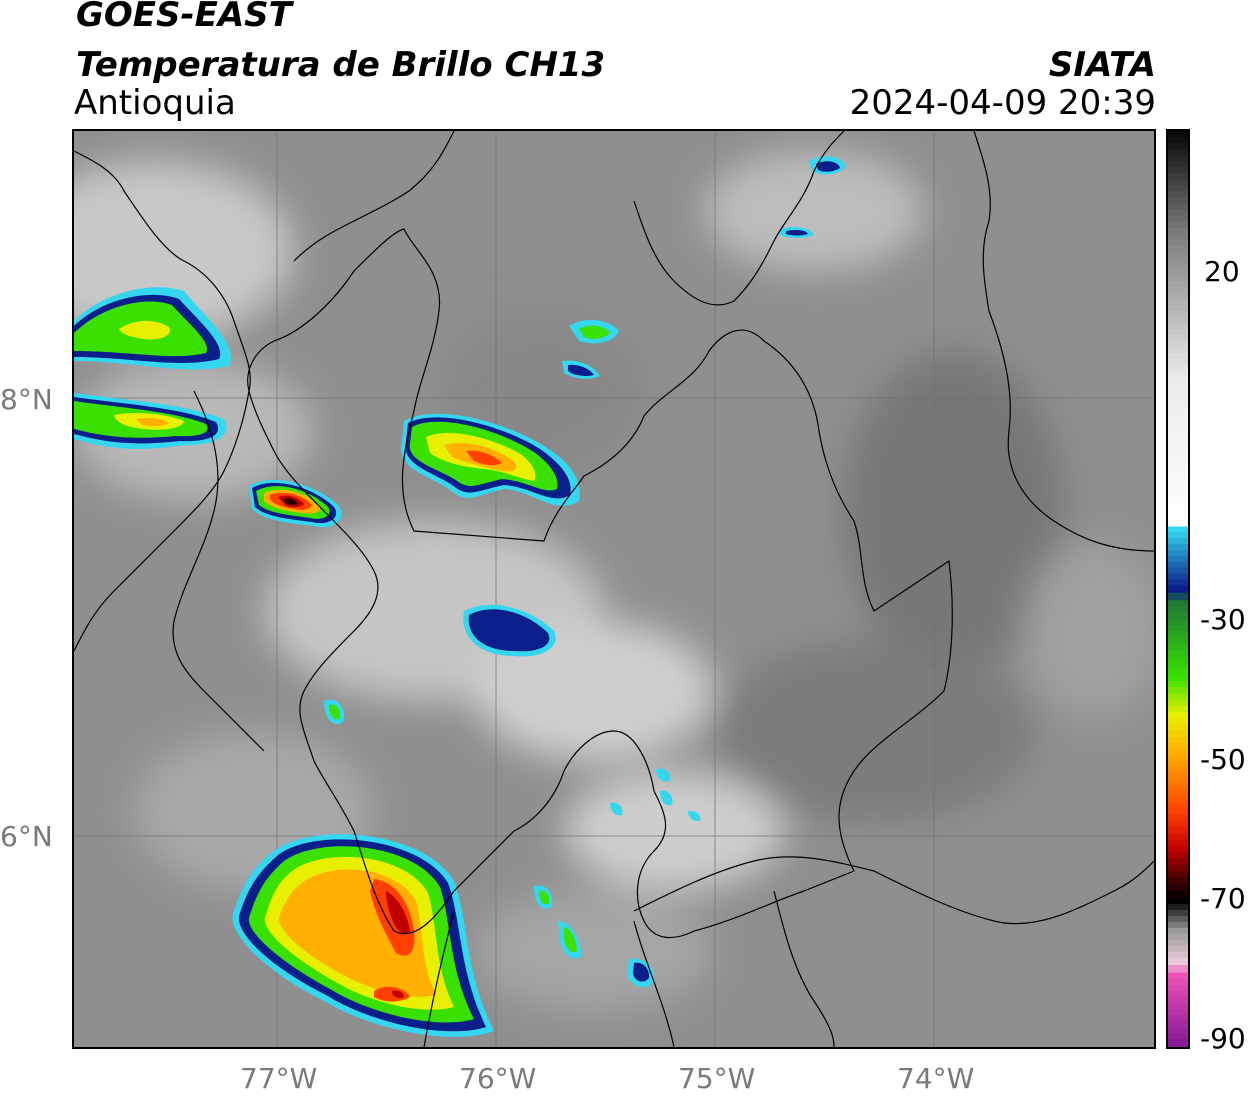 This screenshot has height=1099, width=1252. What do you see at coordinates (717, 1078) in the screenshot?
I see `lon-tick-label: 75°W` at bounding box center [717, 1078].